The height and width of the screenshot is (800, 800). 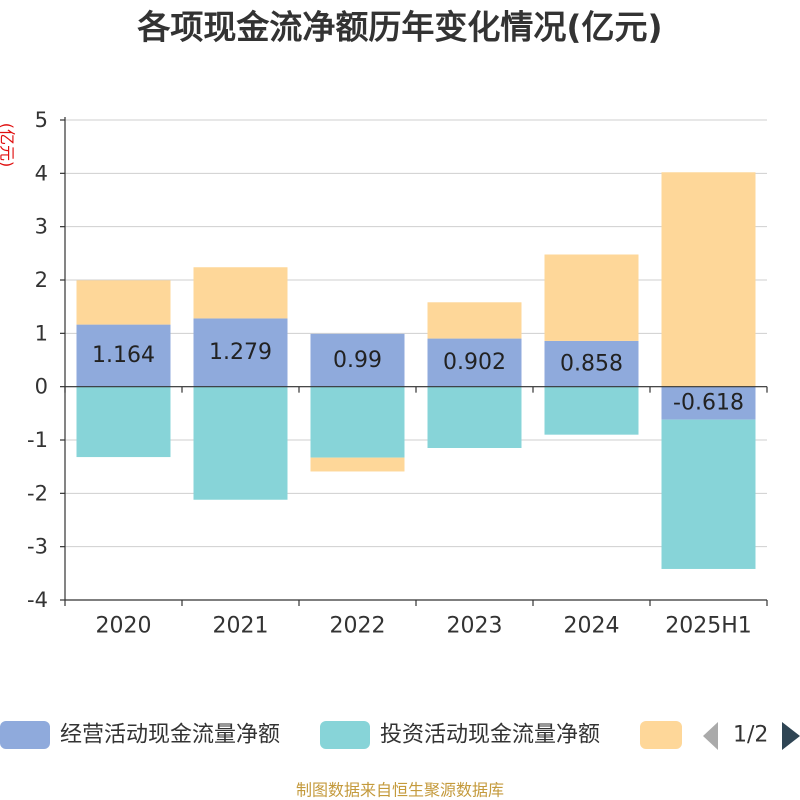 I want to click on x-tick-label: 2024, so click(x=592, y=626).